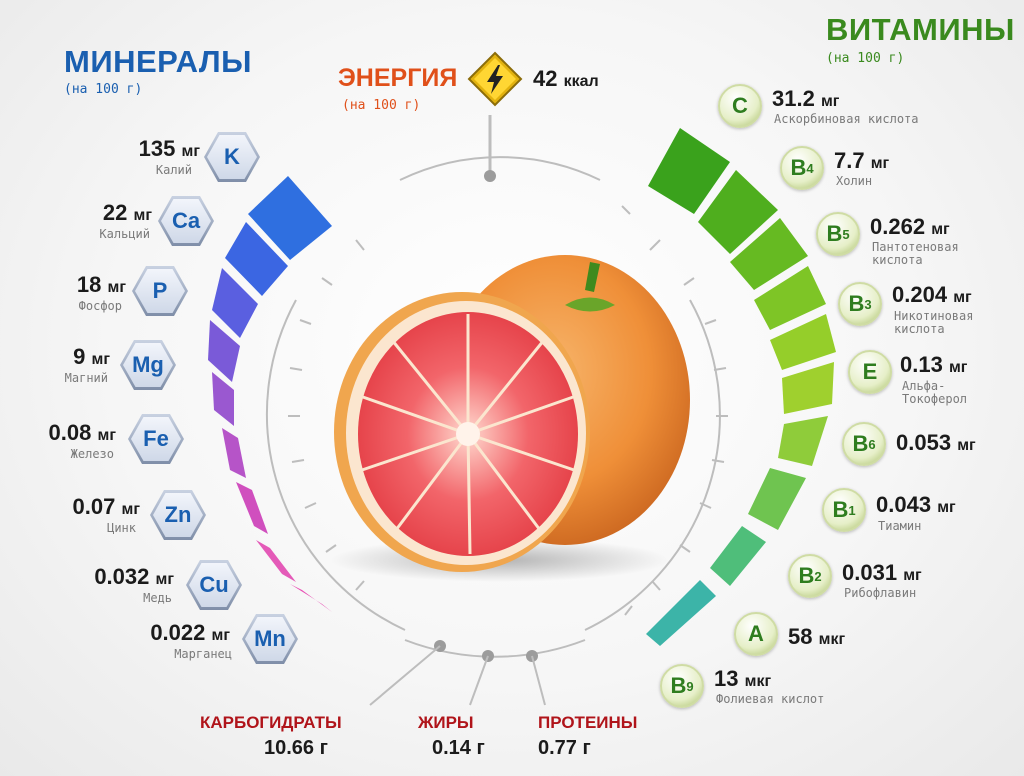  What do you see at coordinates (935, 392) in the screenshot?
I see `vitamin-name: Альфа-Токоферол` at bounding box center [935, 392].